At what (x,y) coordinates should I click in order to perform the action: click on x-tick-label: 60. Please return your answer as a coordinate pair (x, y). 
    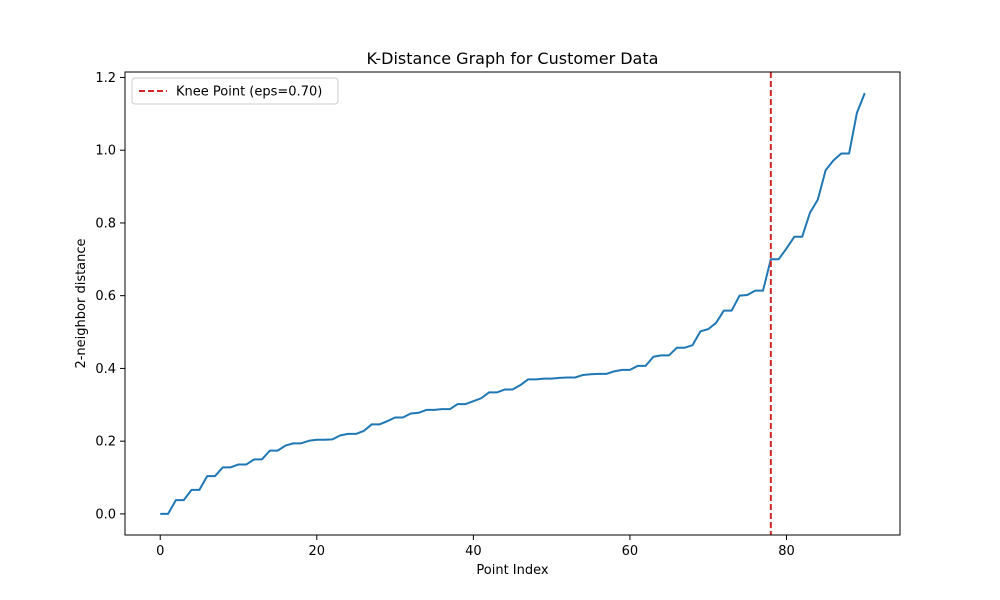
    Looking at the image, I should click on (630, 551).